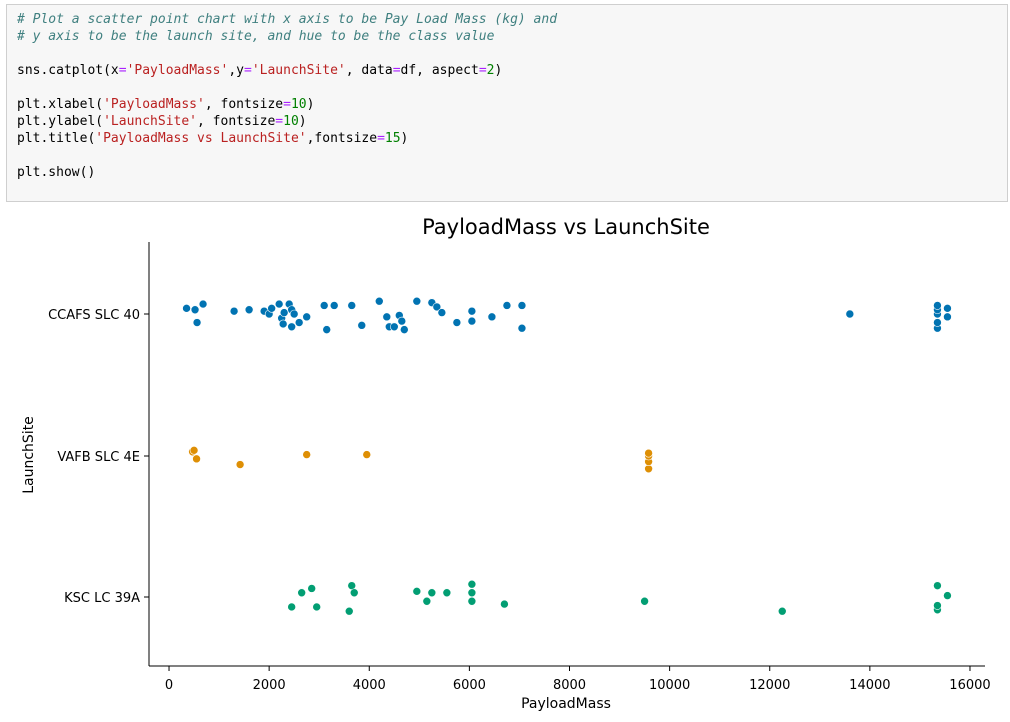 The height and width of the screenshot is (722, 1010). I want to click on chart-title: PayloadMass vs LaunchSite, so click(566, 227).